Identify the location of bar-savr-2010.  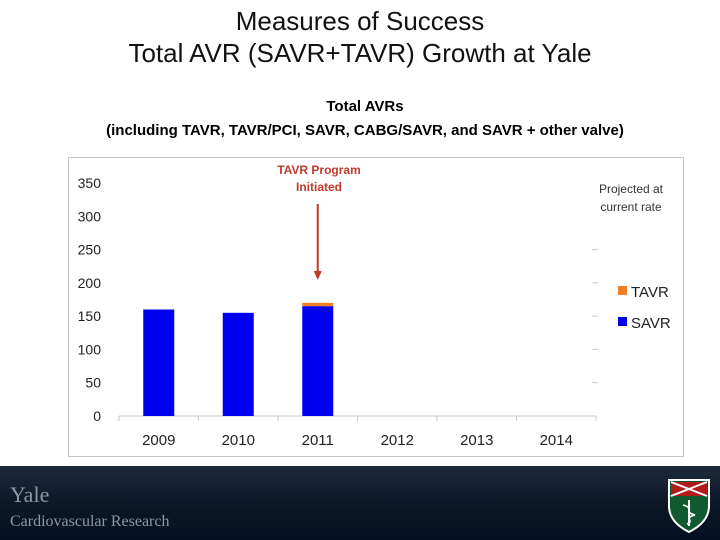
(238, 364).